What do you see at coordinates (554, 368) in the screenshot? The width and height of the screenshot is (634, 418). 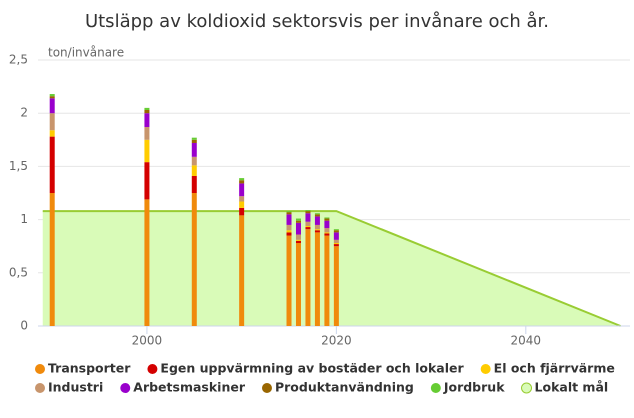 I see `legend-label: El och fjärrvärme` at bounding box center [554, 368].